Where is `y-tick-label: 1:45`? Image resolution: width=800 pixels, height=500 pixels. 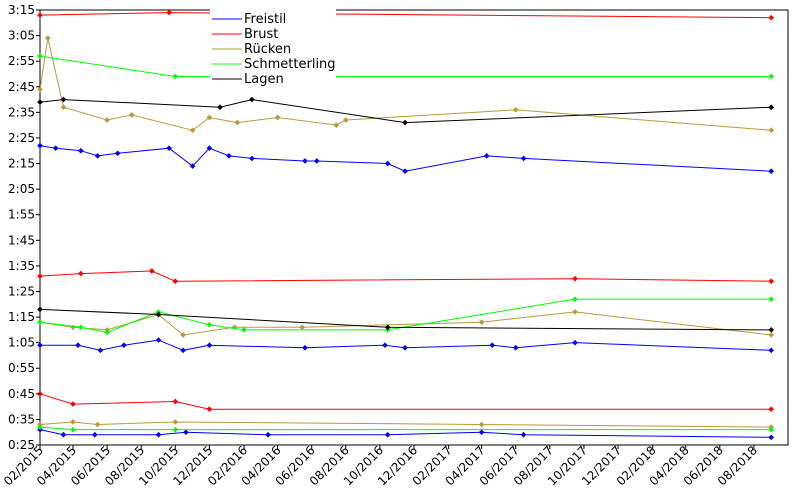
y-tick-label: 1:45 is located at coordinates (21, 240).